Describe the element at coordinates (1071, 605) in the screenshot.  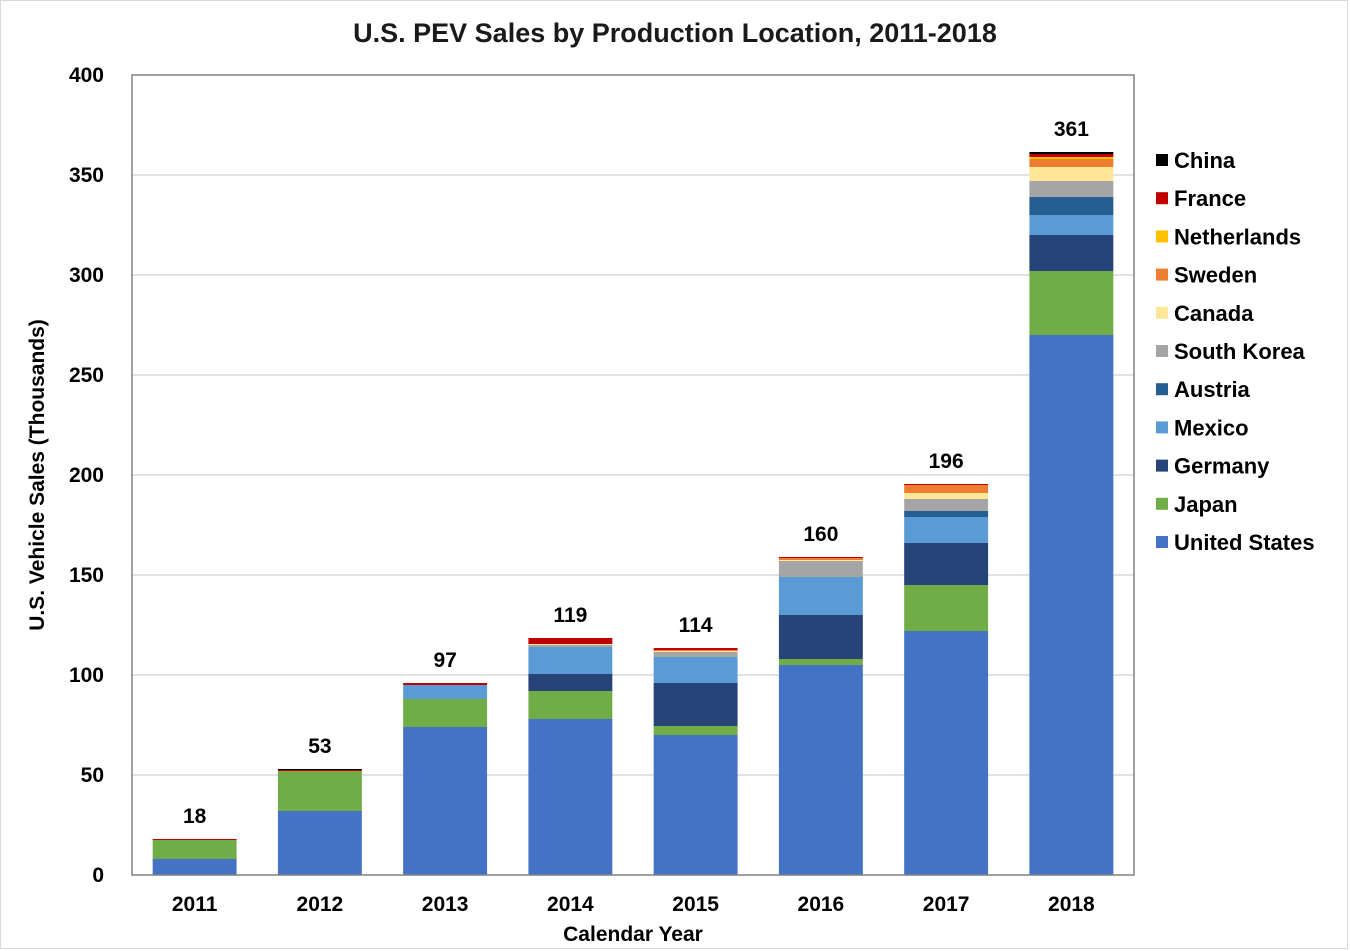
I see `bar-united-states-2018` at that location.